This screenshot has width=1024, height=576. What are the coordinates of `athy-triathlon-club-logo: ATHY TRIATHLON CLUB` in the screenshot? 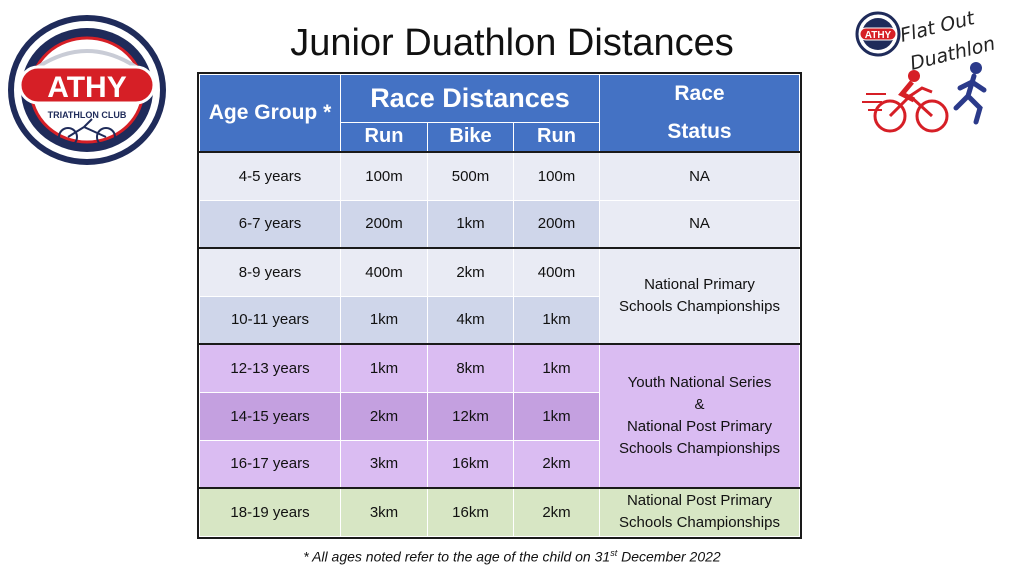 It's located at (87, 90).